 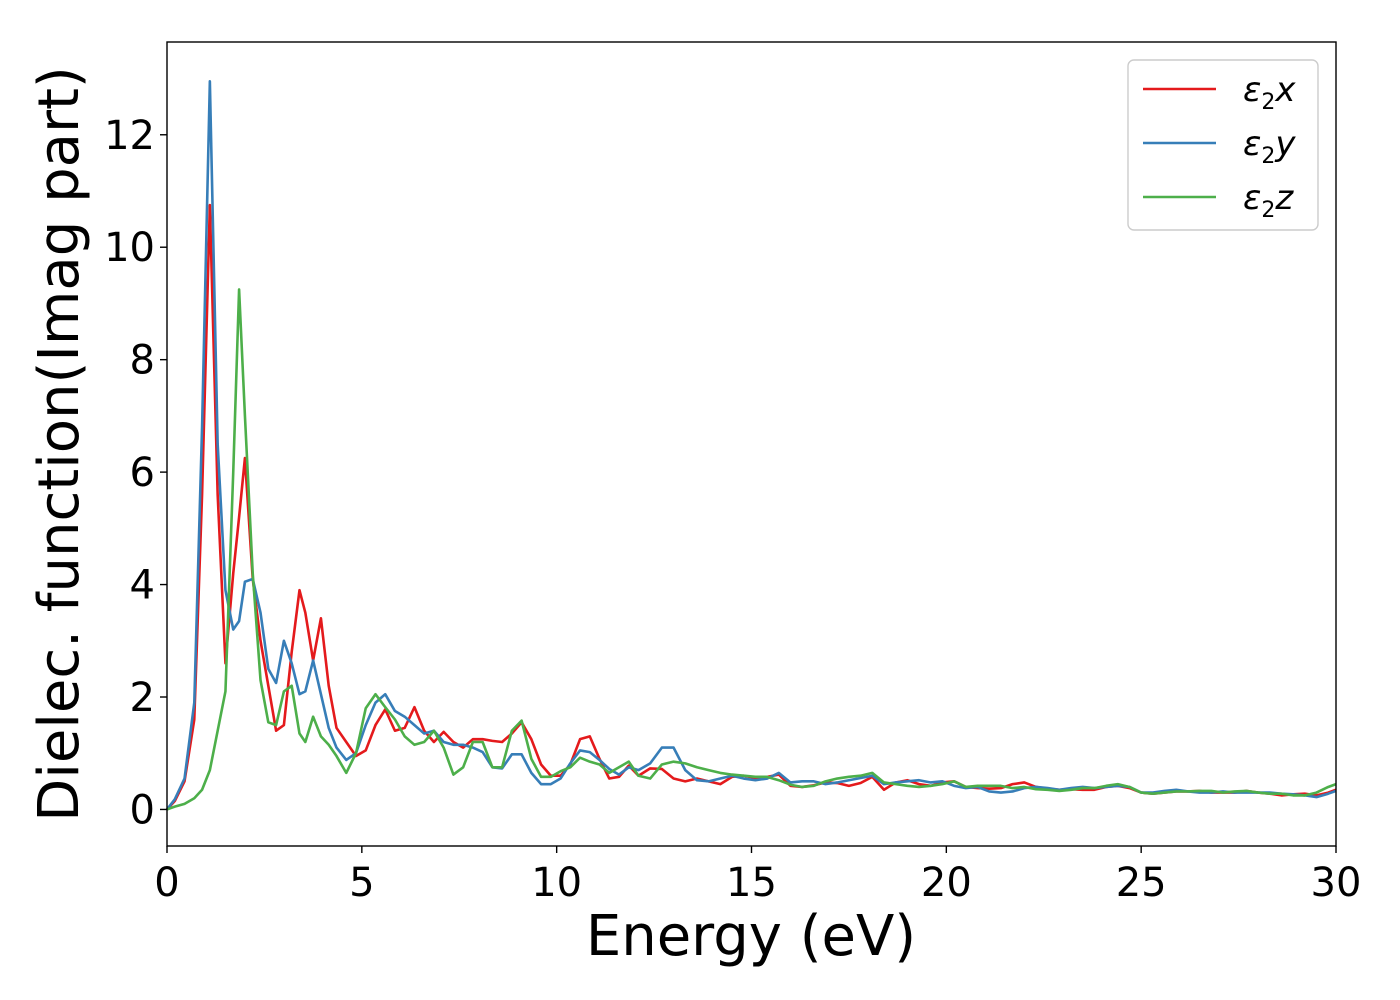 I want to click on y-tick-label: 6, so click(x=142, y=473).